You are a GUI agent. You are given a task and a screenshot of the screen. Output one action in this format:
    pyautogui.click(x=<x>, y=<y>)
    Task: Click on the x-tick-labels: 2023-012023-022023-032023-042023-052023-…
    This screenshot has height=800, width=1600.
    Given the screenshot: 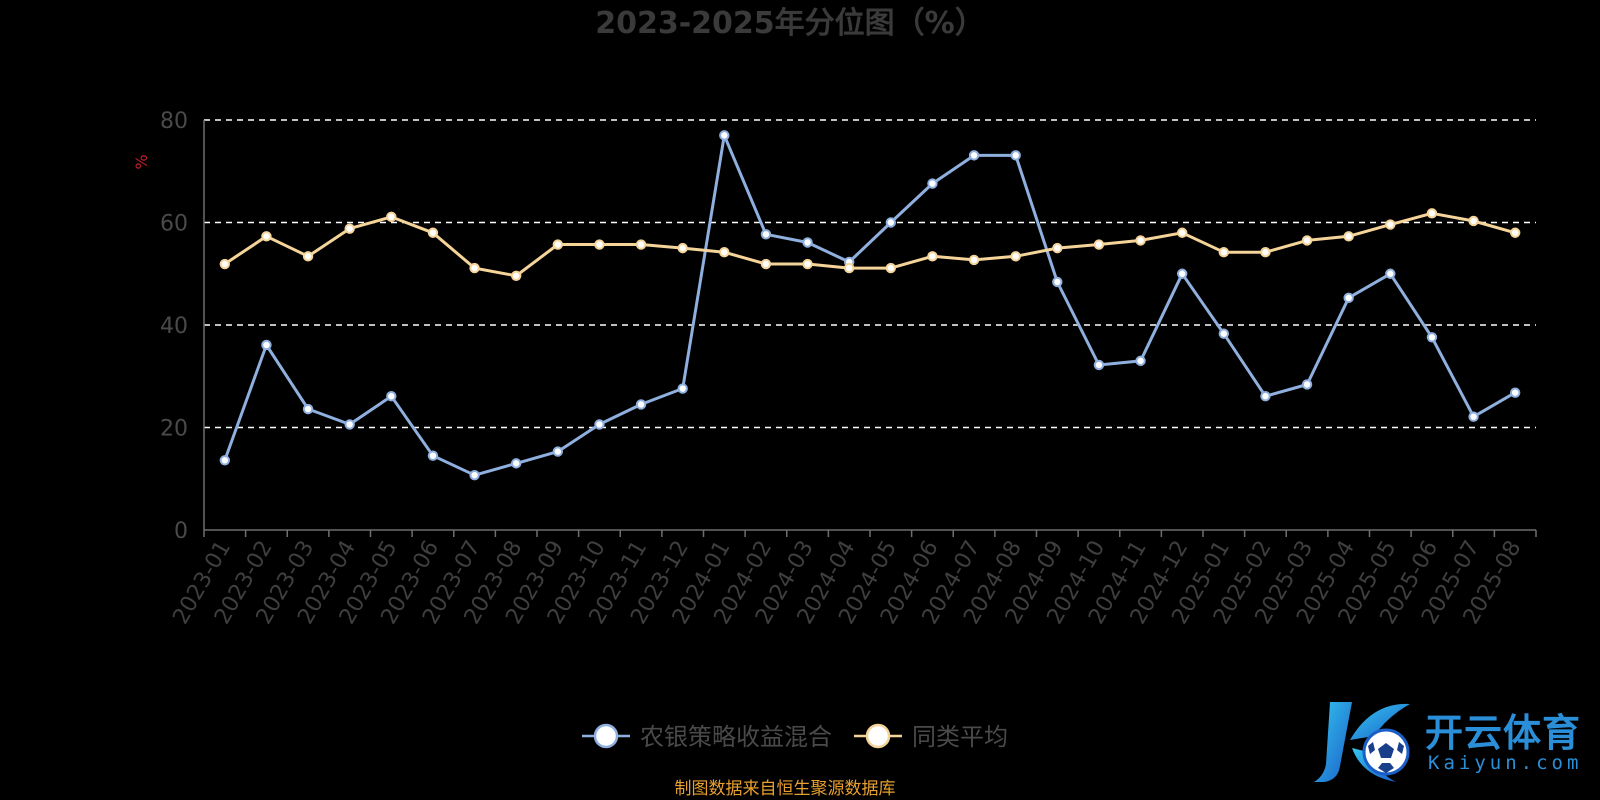 What is the action you would take?
    pyautogui.click(x=847, y=583)
    